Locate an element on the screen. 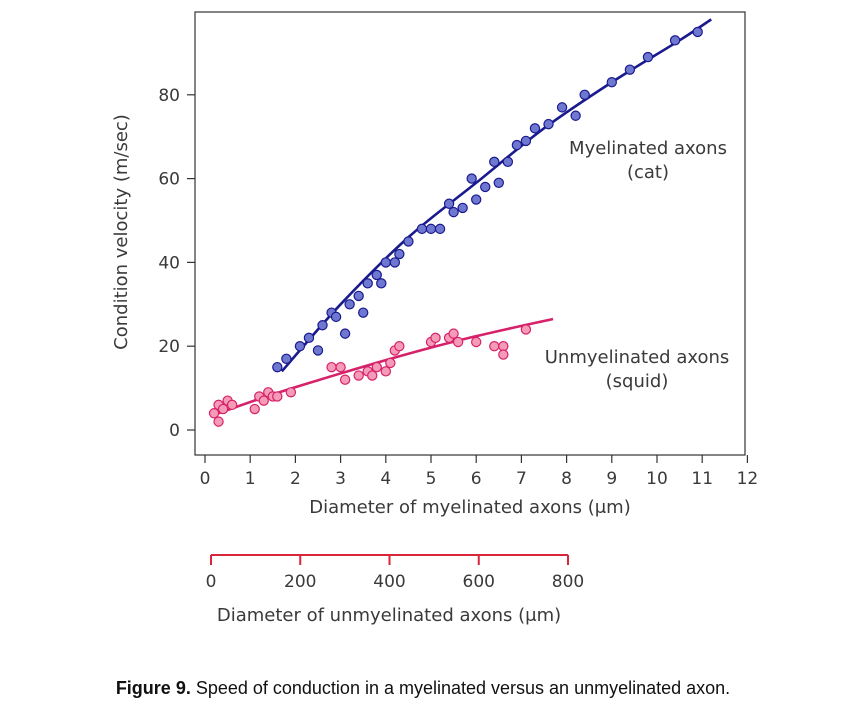 The width and height of the screenshot is (846, 721). secondary-tick-label: 200 is located at coordinates (300, 582).